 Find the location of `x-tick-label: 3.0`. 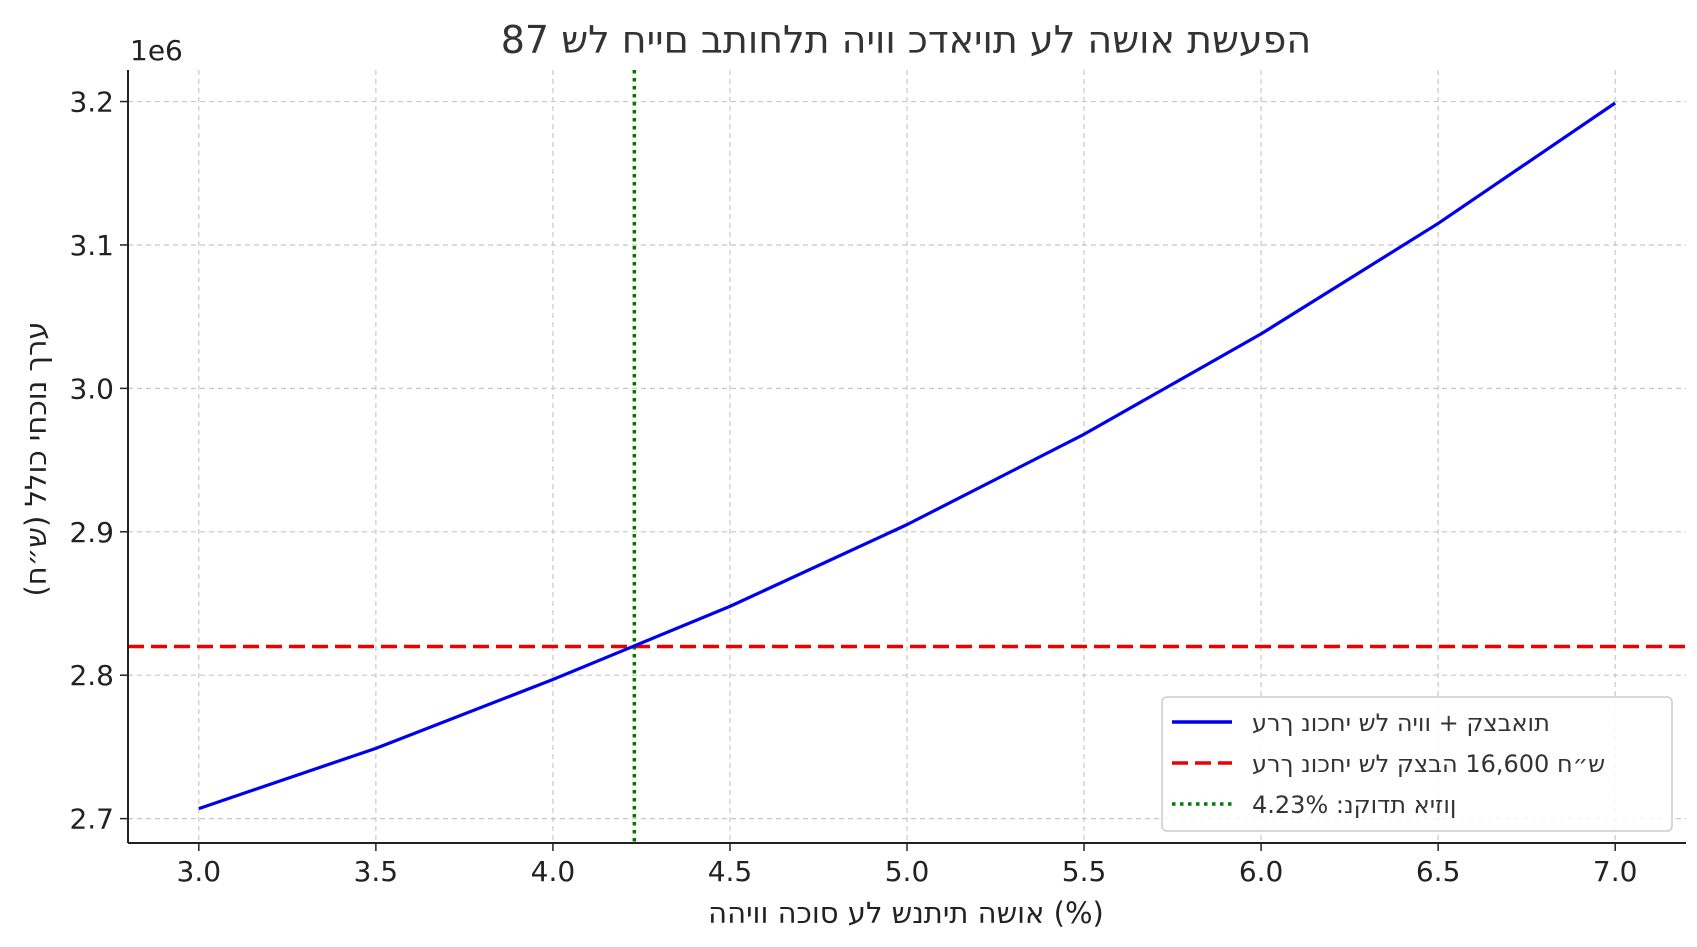

x-tick-label: 3.0 is located at coordinates (199, 871).